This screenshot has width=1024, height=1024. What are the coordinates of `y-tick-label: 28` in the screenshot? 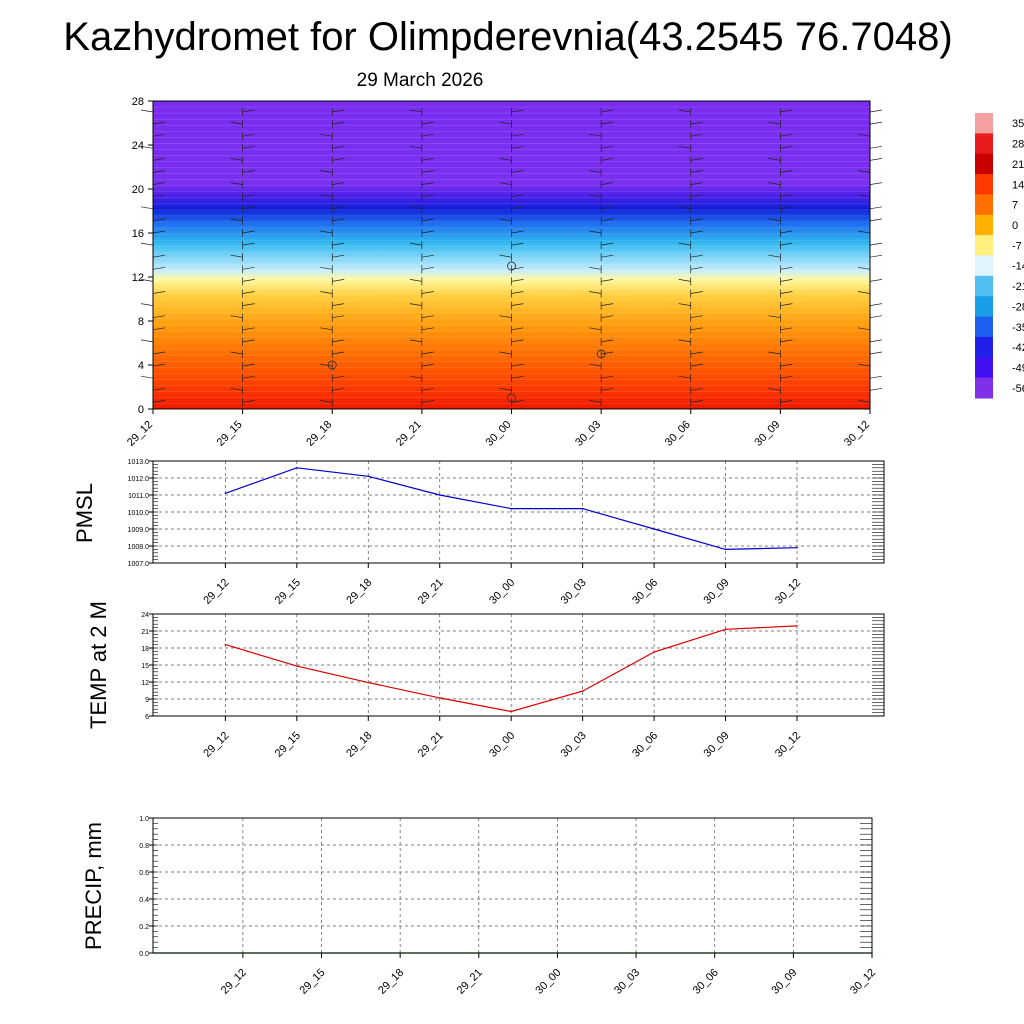 It's located at (138, 102).